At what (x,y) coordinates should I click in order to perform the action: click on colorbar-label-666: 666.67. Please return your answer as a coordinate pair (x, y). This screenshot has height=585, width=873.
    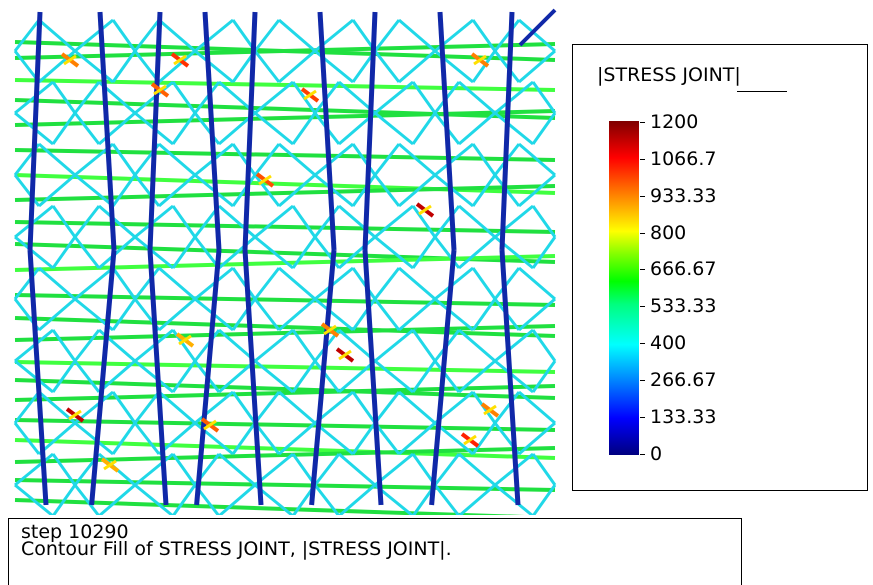
    Looking at the image, I should click on (683, 269).